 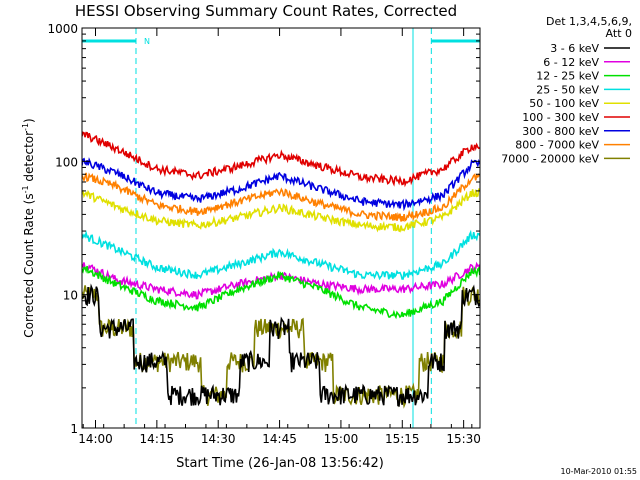 What do you see at coordinates (157, 439) in the screenshot?
I see `x-tick-label: 14:15` at bounding box center [157, 439].